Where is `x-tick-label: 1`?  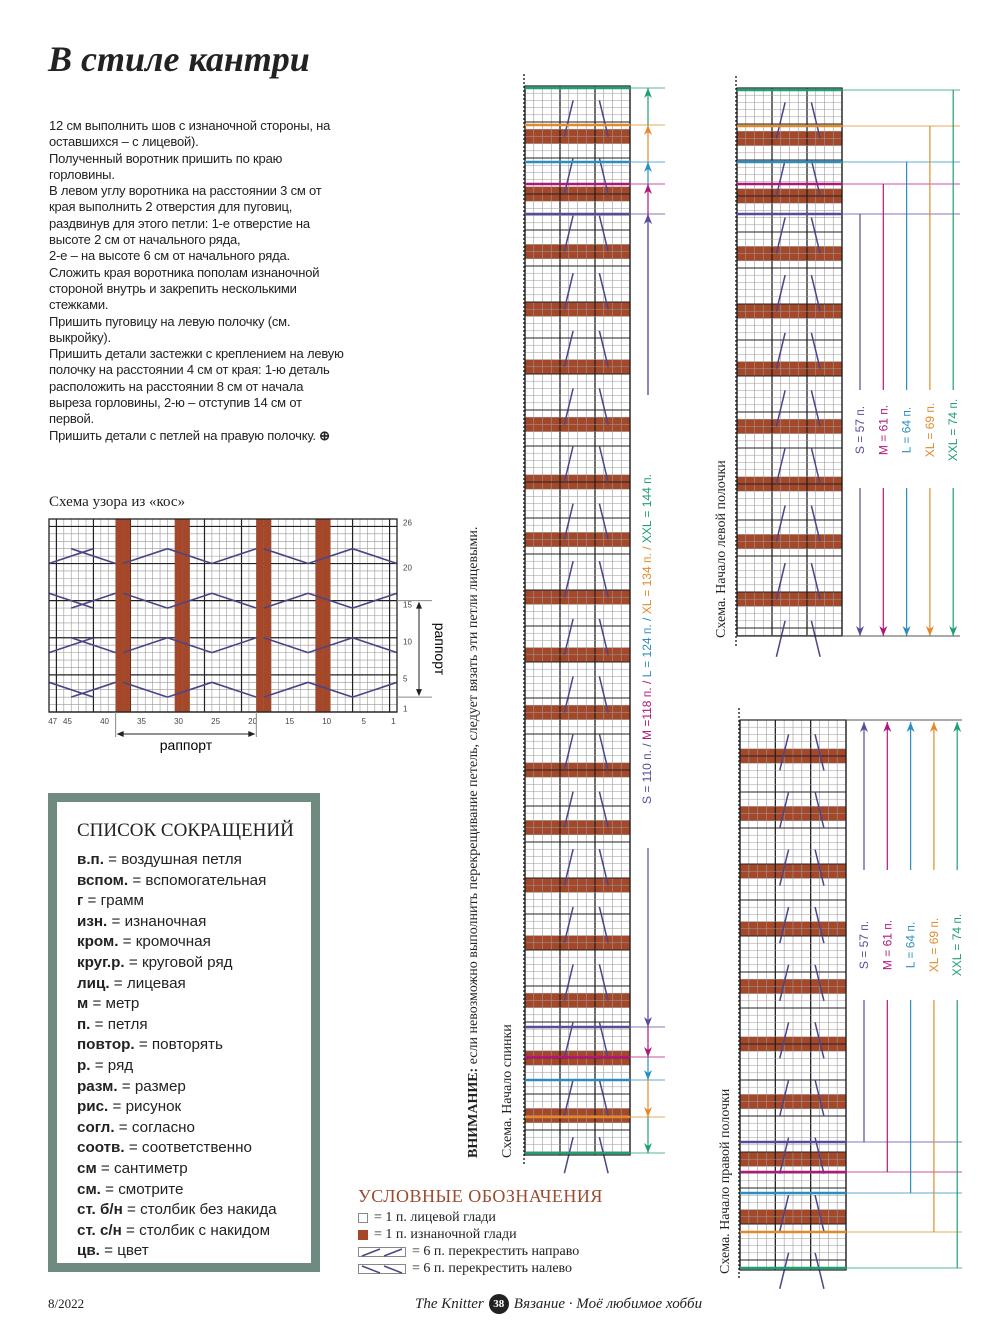
x-tick-label: 1 is located at coordinates (393, 721).